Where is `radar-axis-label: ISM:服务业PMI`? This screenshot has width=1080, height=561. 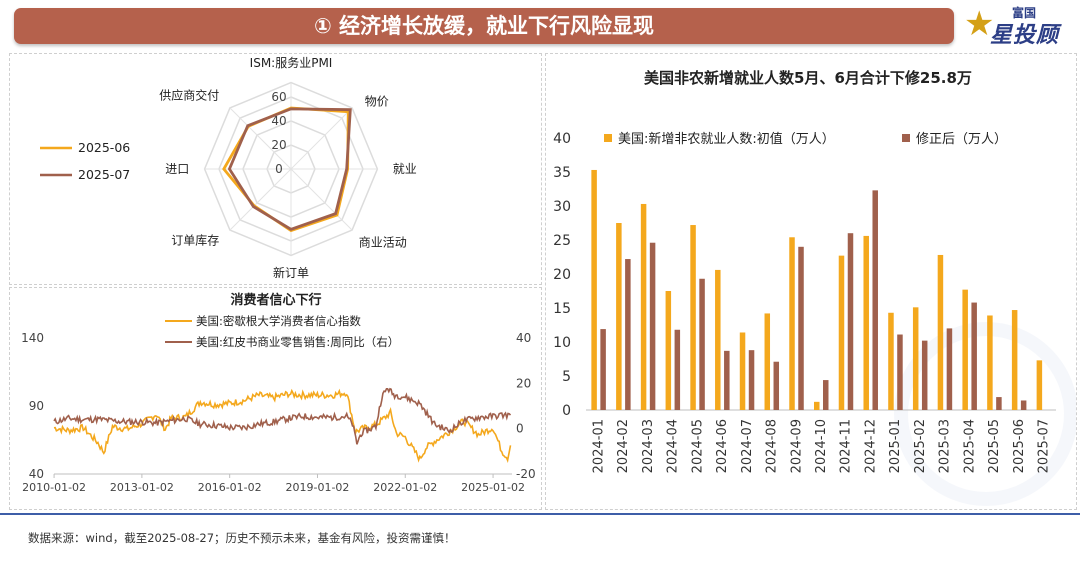
radar-axis-label: ISM:服务业PMI is located at coordinates (291, 62).